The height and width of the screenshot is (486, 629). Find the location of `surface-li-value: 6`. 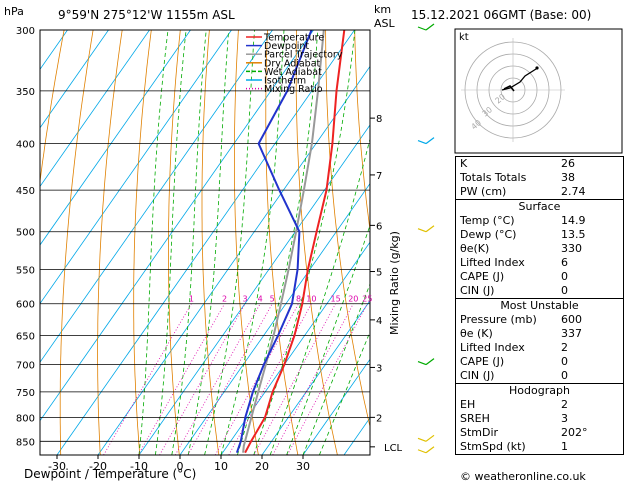

surface-li-value: 6 is located at coordinates (564, 262).